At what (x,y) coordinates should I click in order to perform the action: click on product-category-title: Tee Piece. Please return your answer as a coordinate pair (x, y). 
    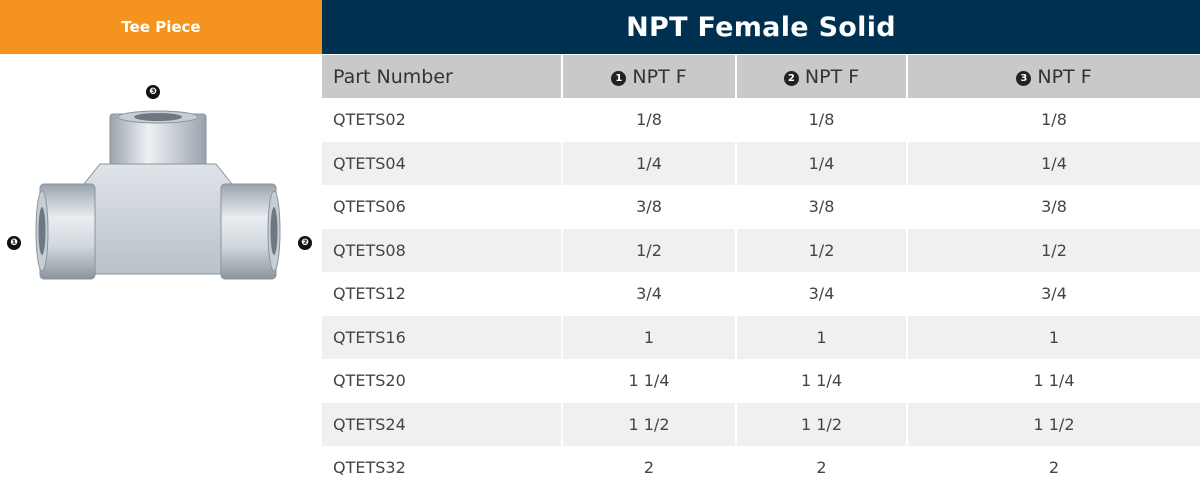
    Looking at the image, I should click on (161, 27).